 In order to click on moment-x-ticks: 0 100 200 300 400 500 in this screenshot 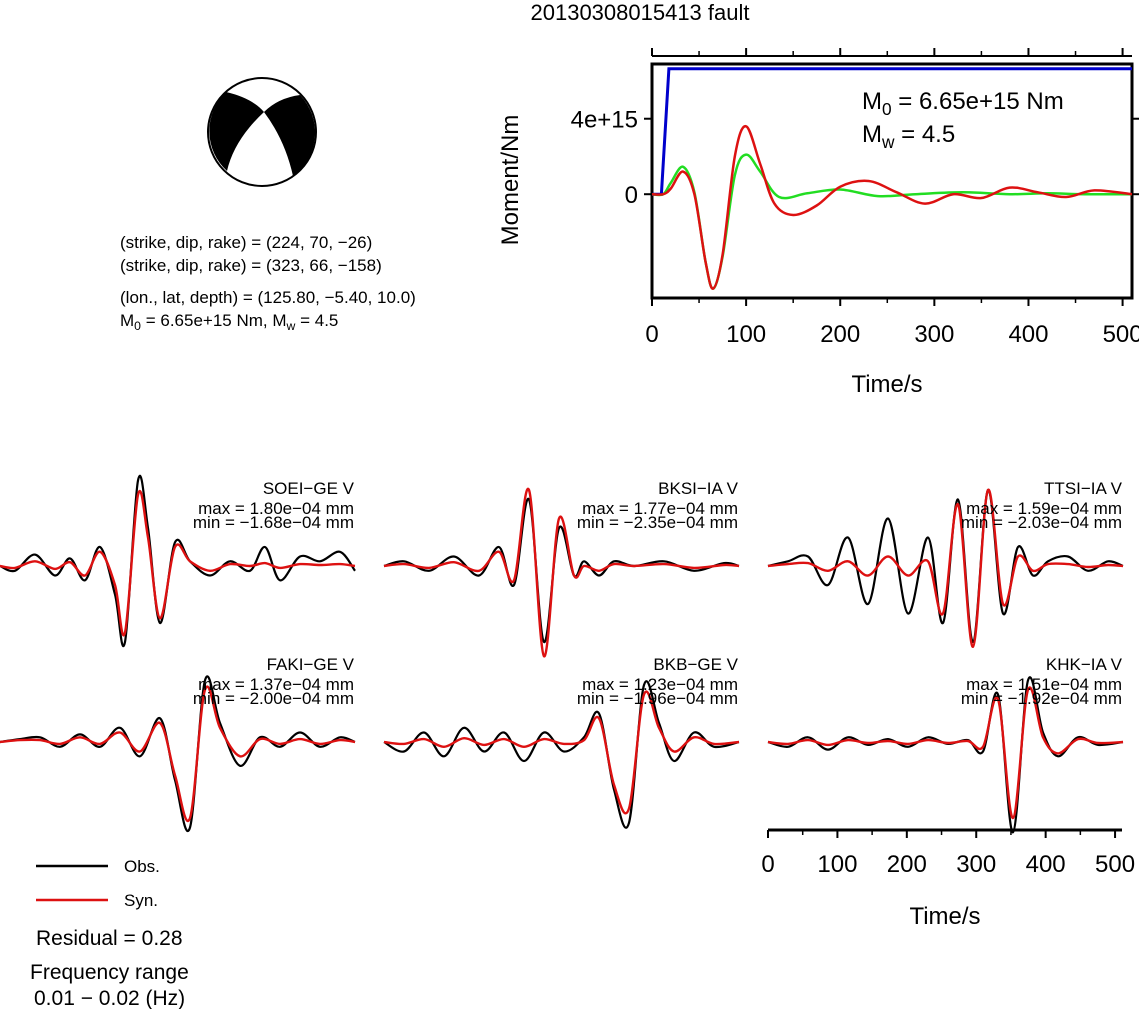, I will do `click(892, 323)`.